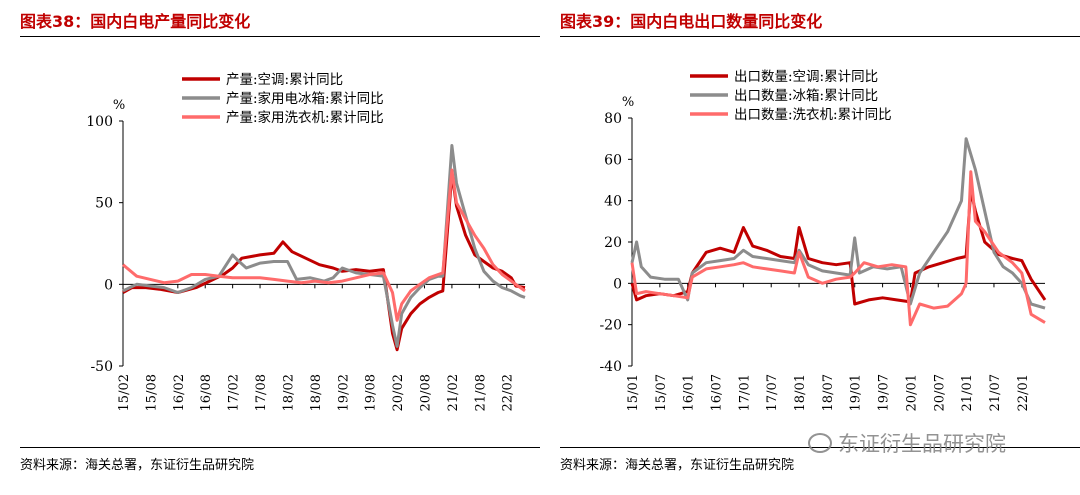 Image resolution: width=1080 pixels, height=495 pixels. What do you see at coordinates (151, 392) in the screenshot?
I see `x-tick-label: 15/08` at bounding box center [151, 392].